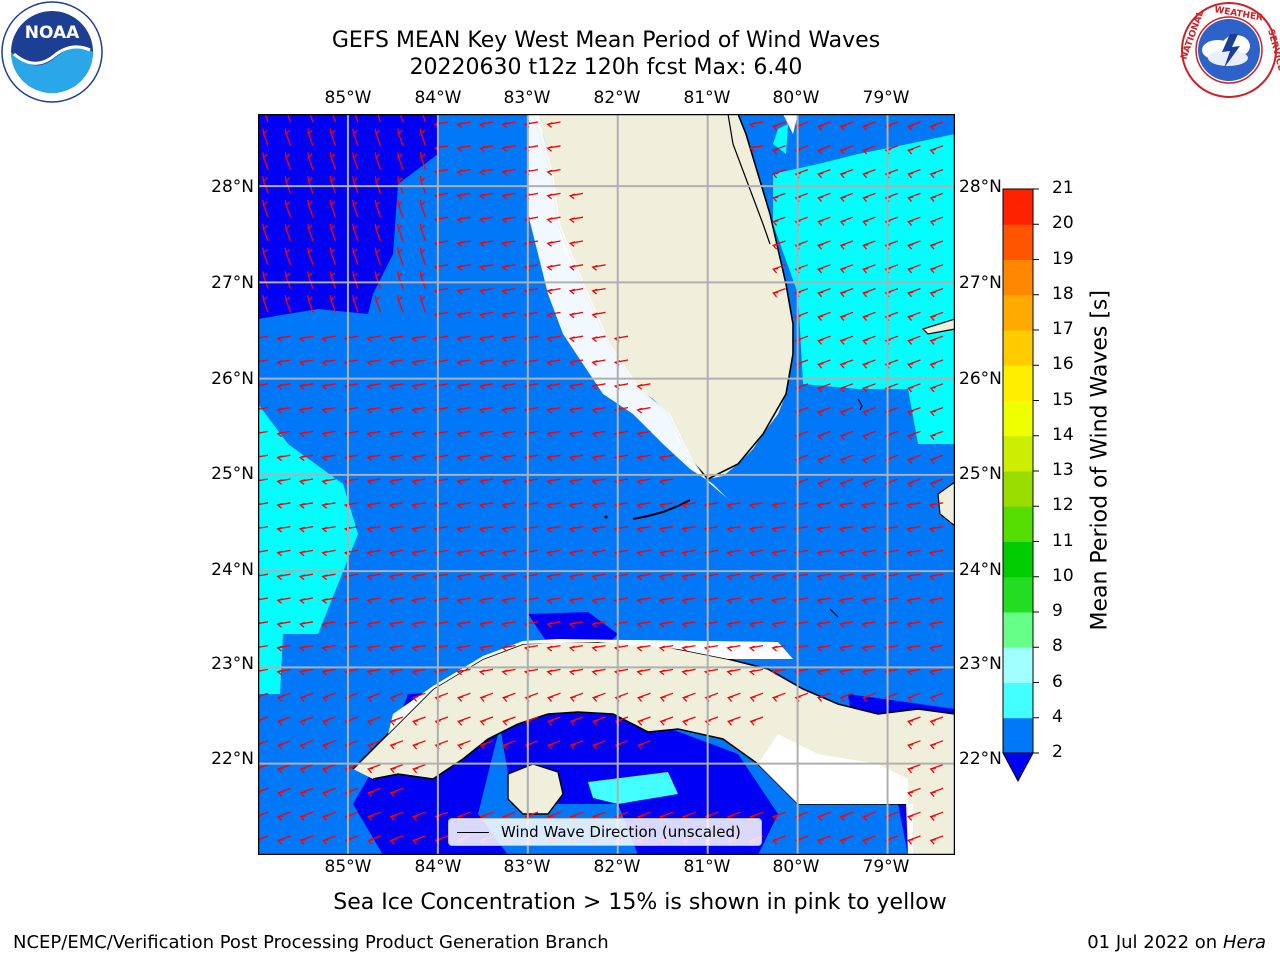 Image resolution: width=1280 pixels, height=960 pixels. I want to click on cuba-mask-north, so click(590, 686).